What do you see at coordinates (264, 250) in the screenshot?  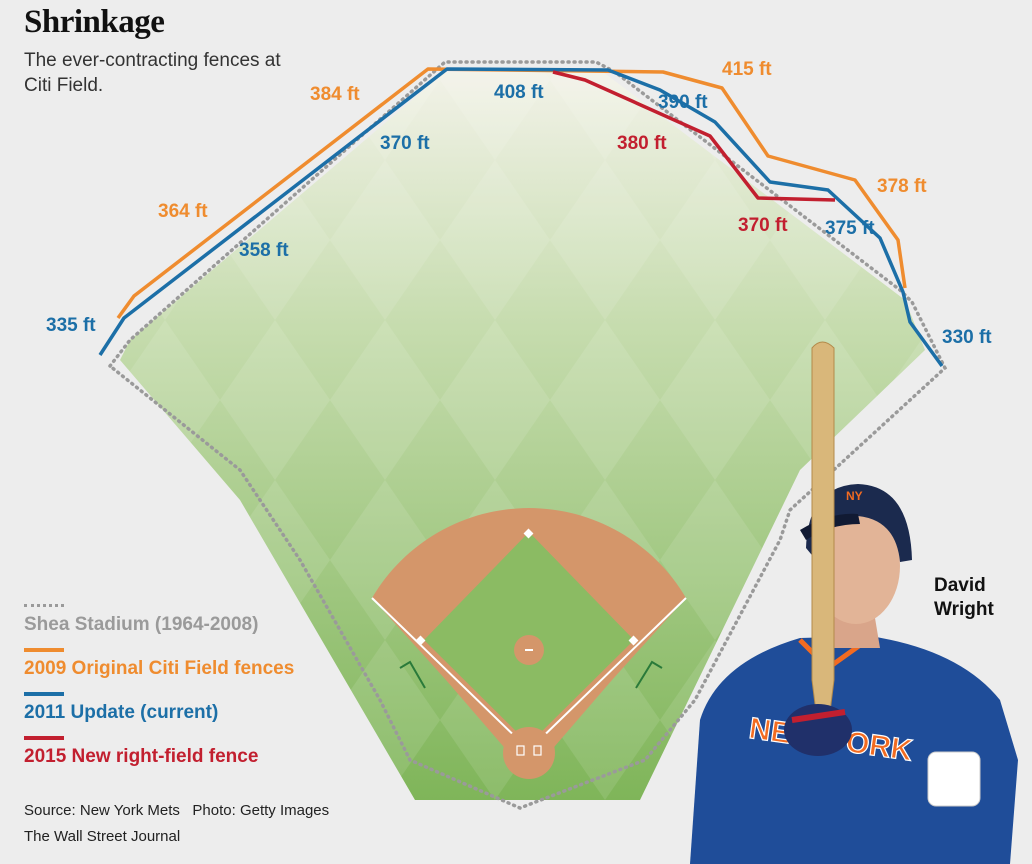 I see `dist-update-left-center: 358 ft` at bounding box center [264, 250].